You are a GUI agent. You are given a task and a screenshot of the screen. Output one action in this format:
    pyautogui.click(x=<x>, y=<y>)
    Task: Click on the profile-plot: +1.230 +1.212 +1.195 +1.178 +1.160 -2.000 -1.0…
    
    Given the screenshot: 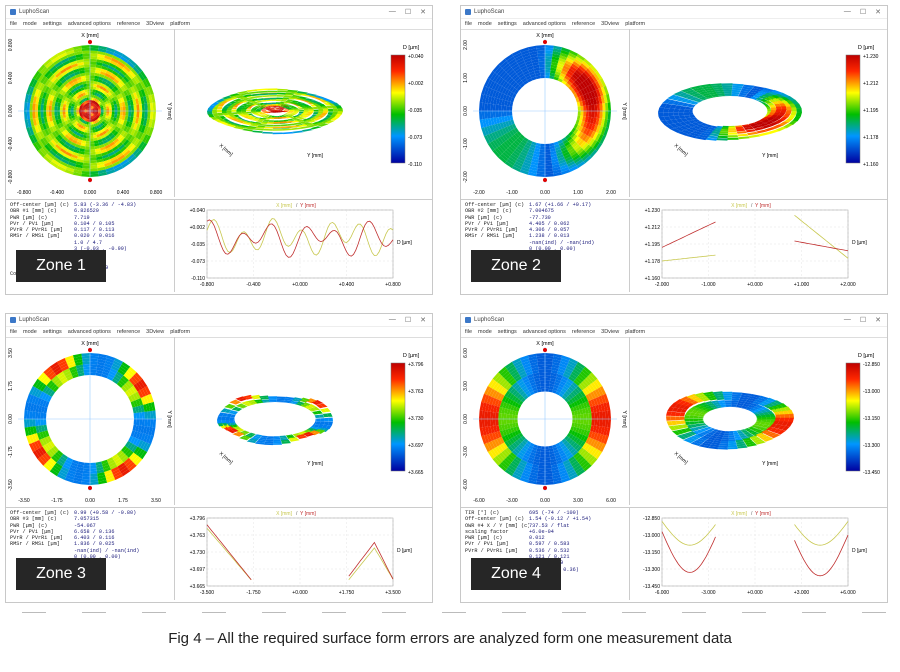 What is the action you would take?
    pyautogui.click(x=757, y=246)
    